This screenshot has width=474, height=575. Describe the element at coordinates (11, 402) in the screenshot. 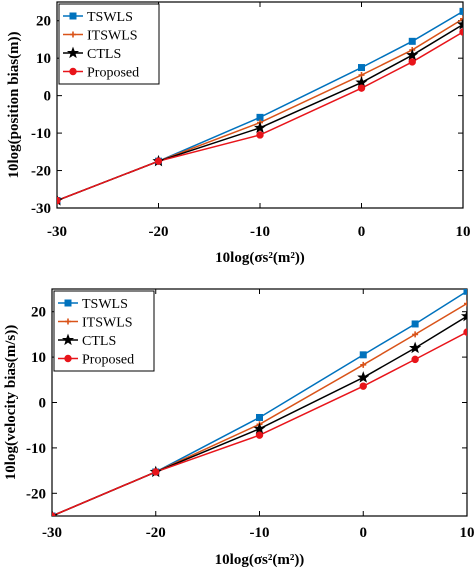

I see `y-axis-label: 10log(velocity bias(m/s))` at that location.